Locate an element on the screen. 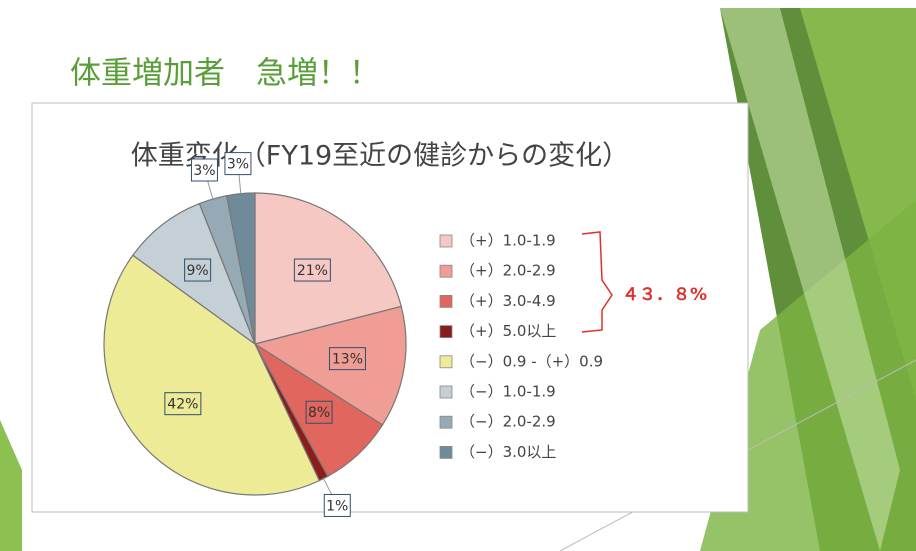  legend-bracket: ４３．８% is located at coordinates (644, 282).